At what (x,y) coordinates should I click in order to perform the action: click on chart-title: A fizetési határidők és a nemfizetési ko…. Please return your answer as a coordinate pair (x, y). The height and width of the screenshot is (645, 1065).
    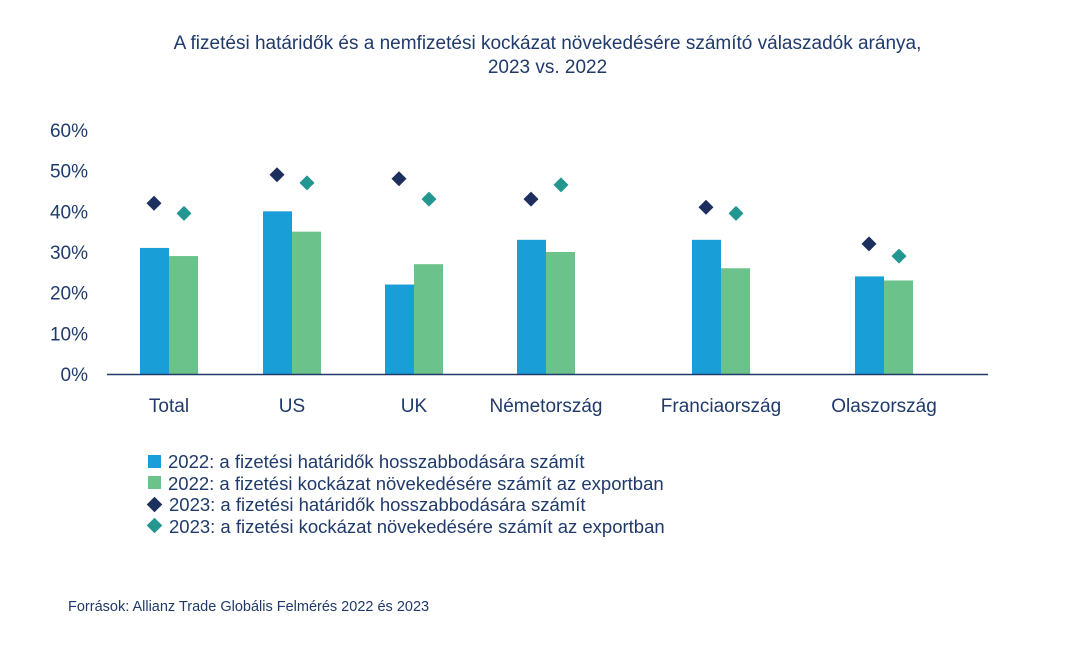
    Looking at the image, I should click on (532, 56).